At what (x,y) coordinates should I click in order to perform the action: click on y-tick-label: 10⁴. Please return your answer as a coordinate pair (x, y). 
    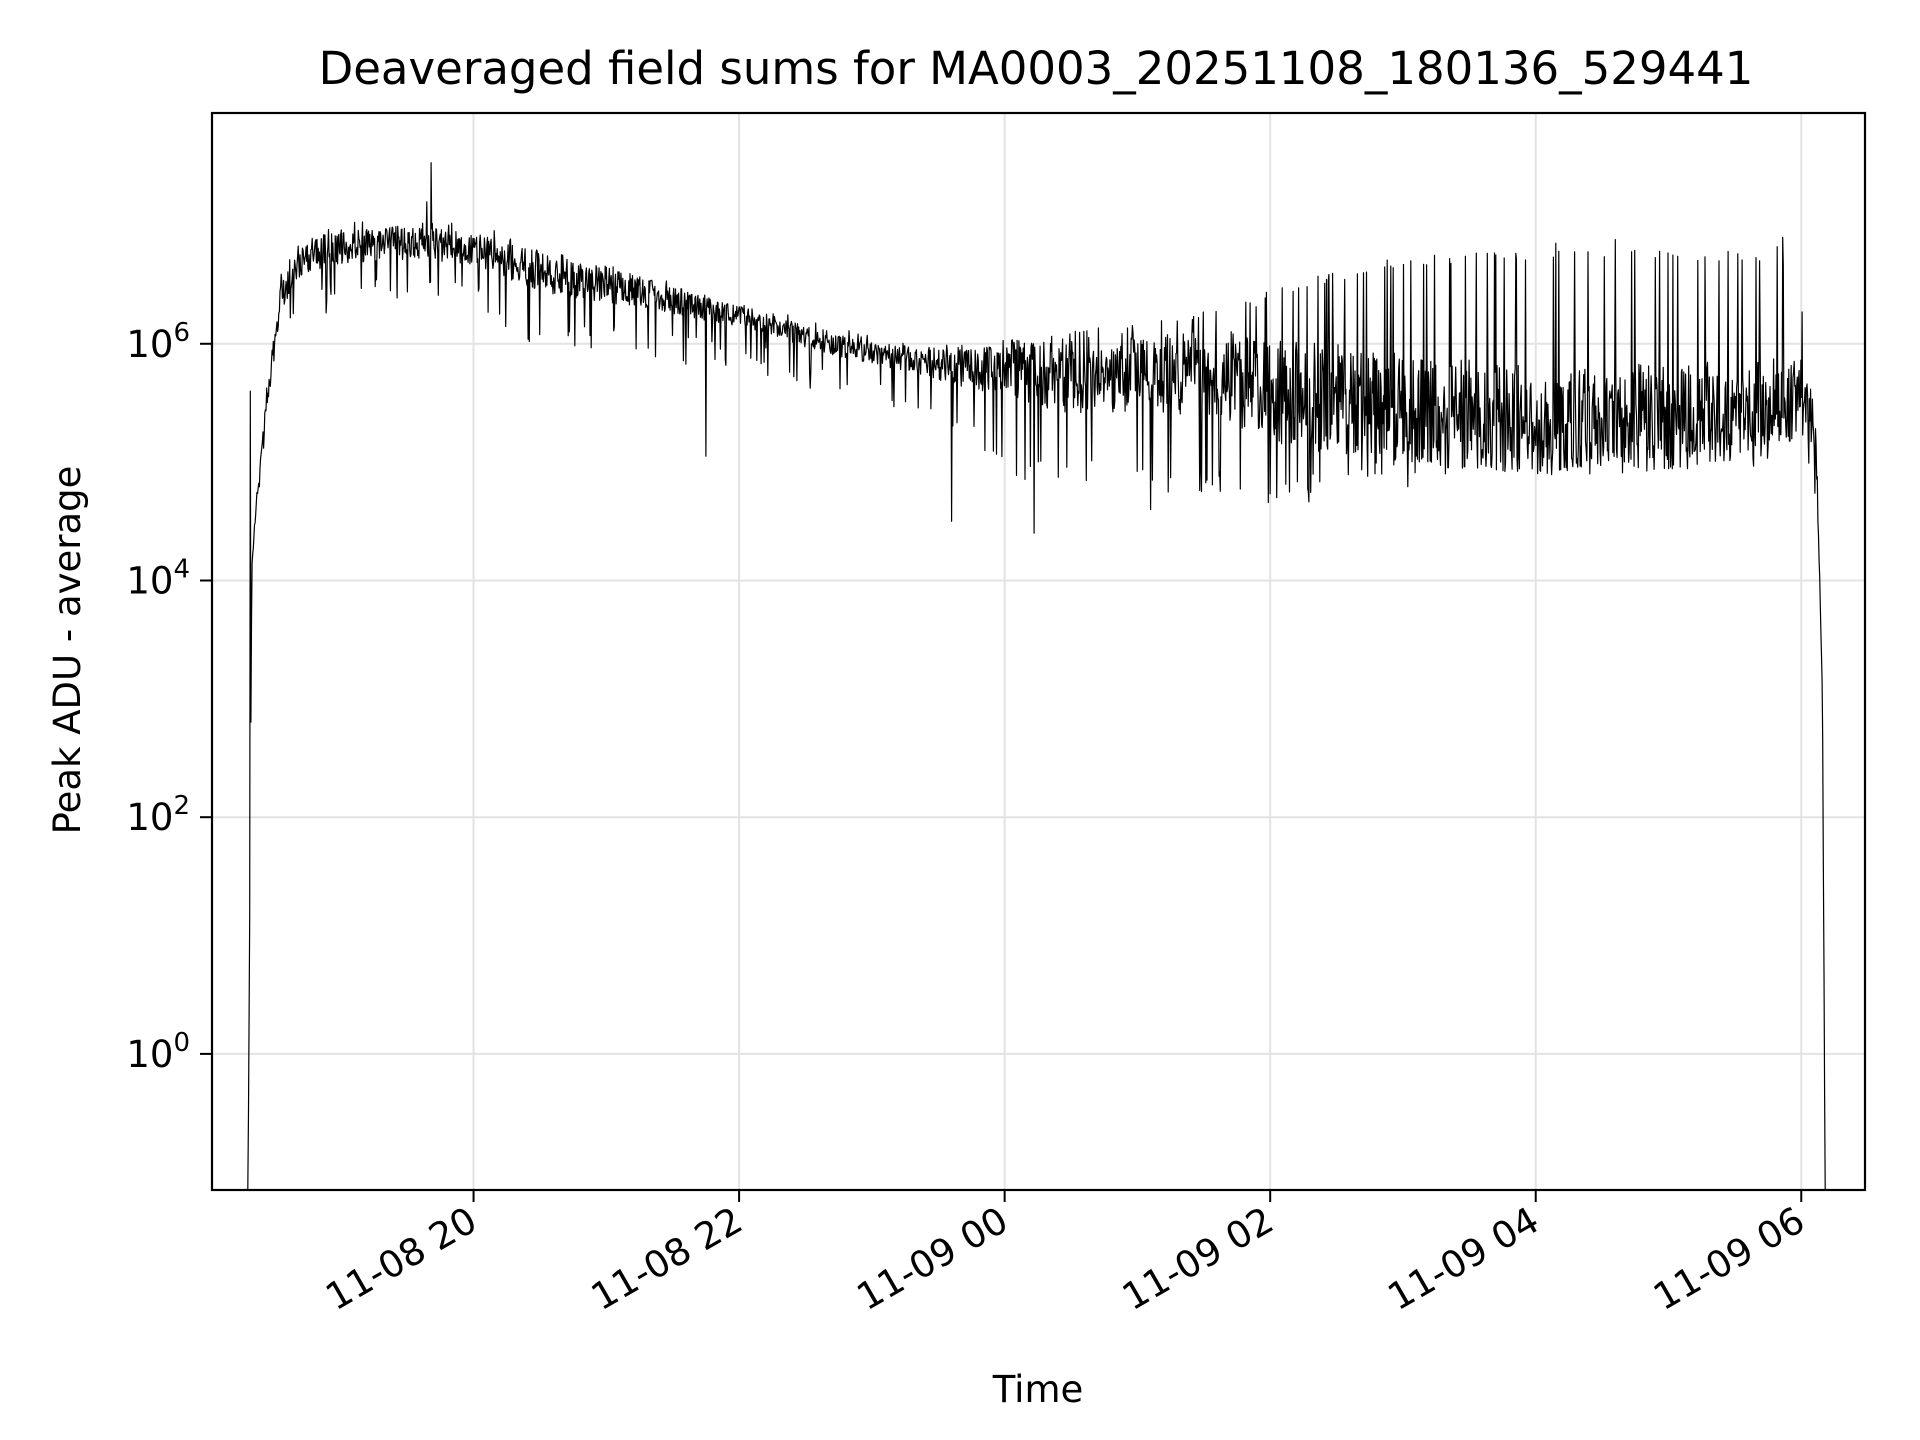
    Looking at the image, I should click on (158, 578).